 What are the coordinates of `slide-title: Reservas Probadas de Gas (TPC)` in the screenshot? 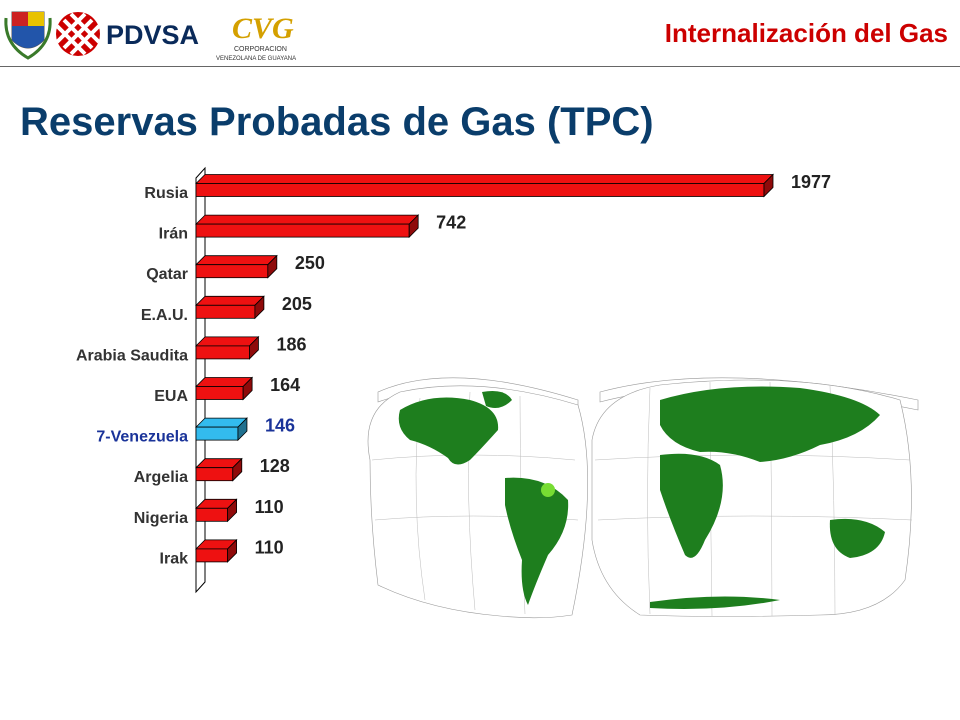 It's located at (337, 122).